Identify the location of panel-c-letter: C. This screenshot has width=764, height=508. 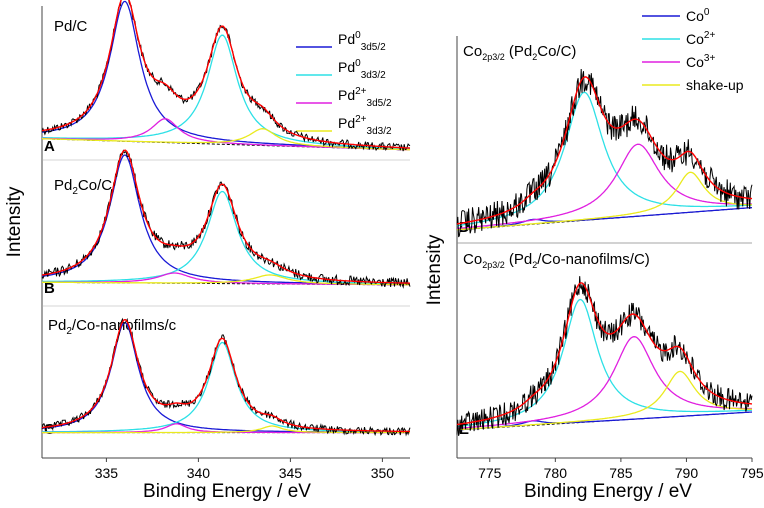
(49, 429).